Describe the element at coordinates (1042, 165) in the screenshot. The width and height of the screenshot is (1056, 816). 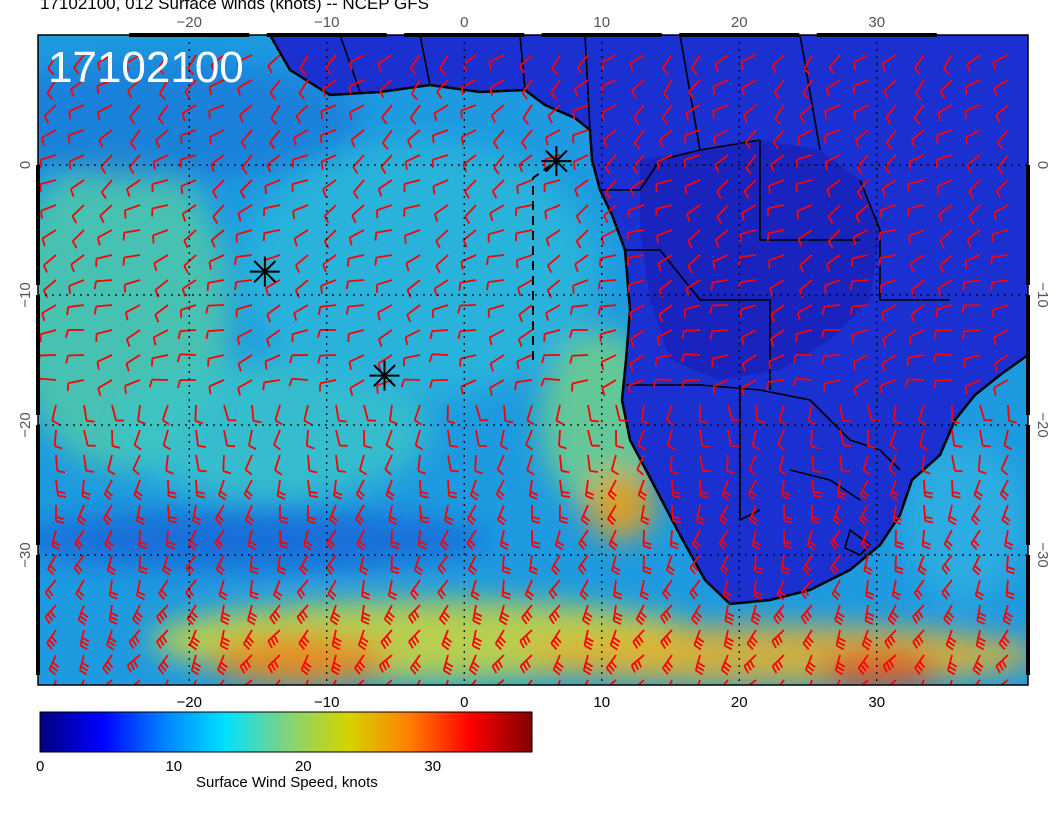
I see `lat-tick-label-right: 0` at that location.